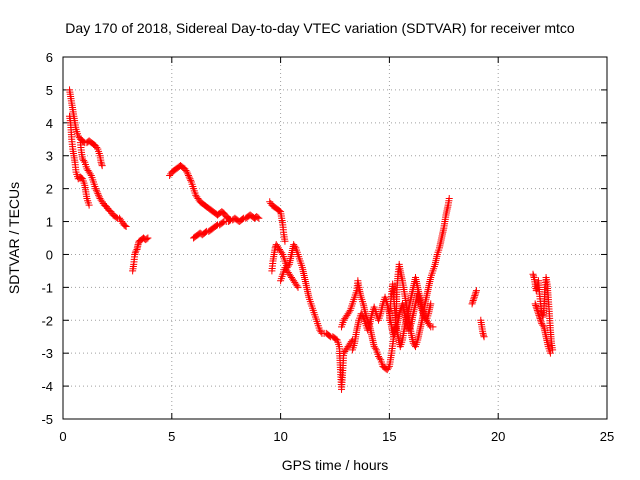  I want to click on y-tick-label: 1, so click(49, 222).